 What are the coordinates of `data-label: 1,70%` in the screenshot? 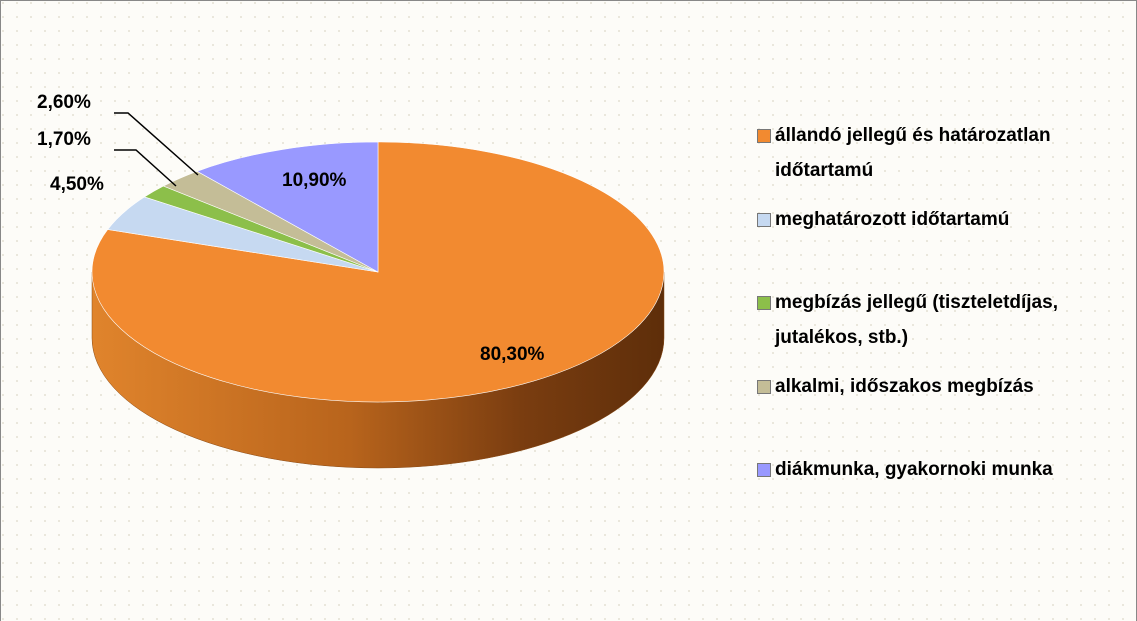 It's located at (64, 139).